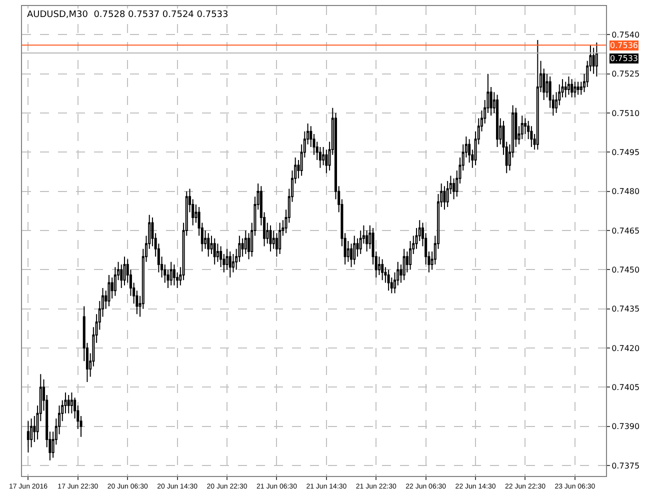 The image size is (664, 498). I want to click on y-tick-label: 0.7480, so click(626, 191).